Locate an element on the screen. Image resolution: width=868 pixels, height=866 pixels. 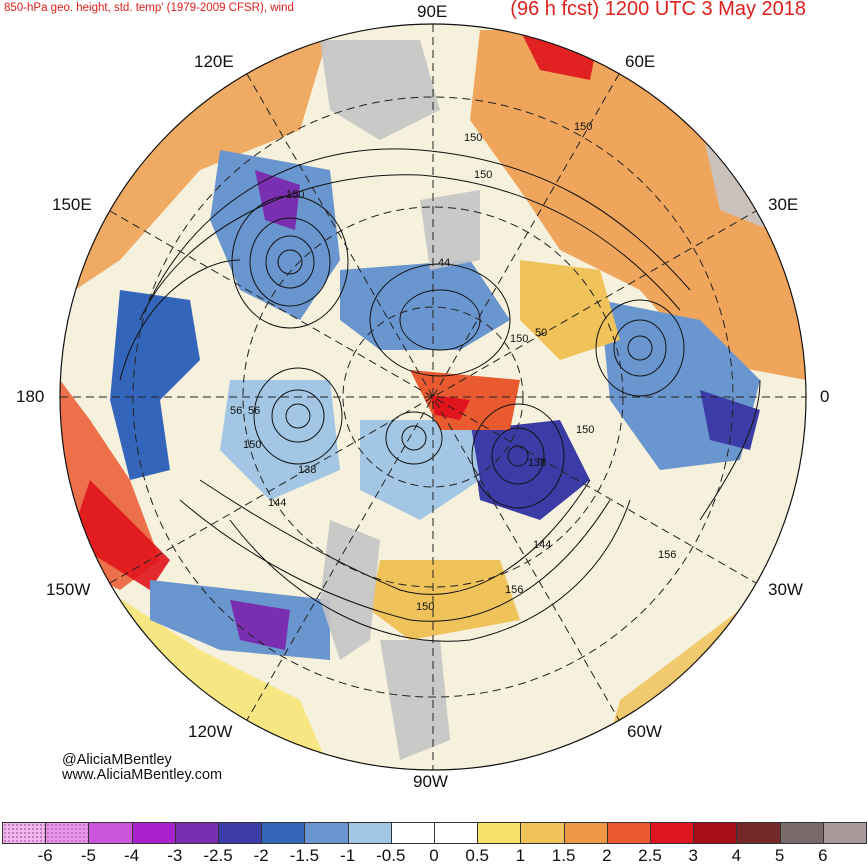
colorbar-tick-label: 2 is located at coordinates (607, 855).